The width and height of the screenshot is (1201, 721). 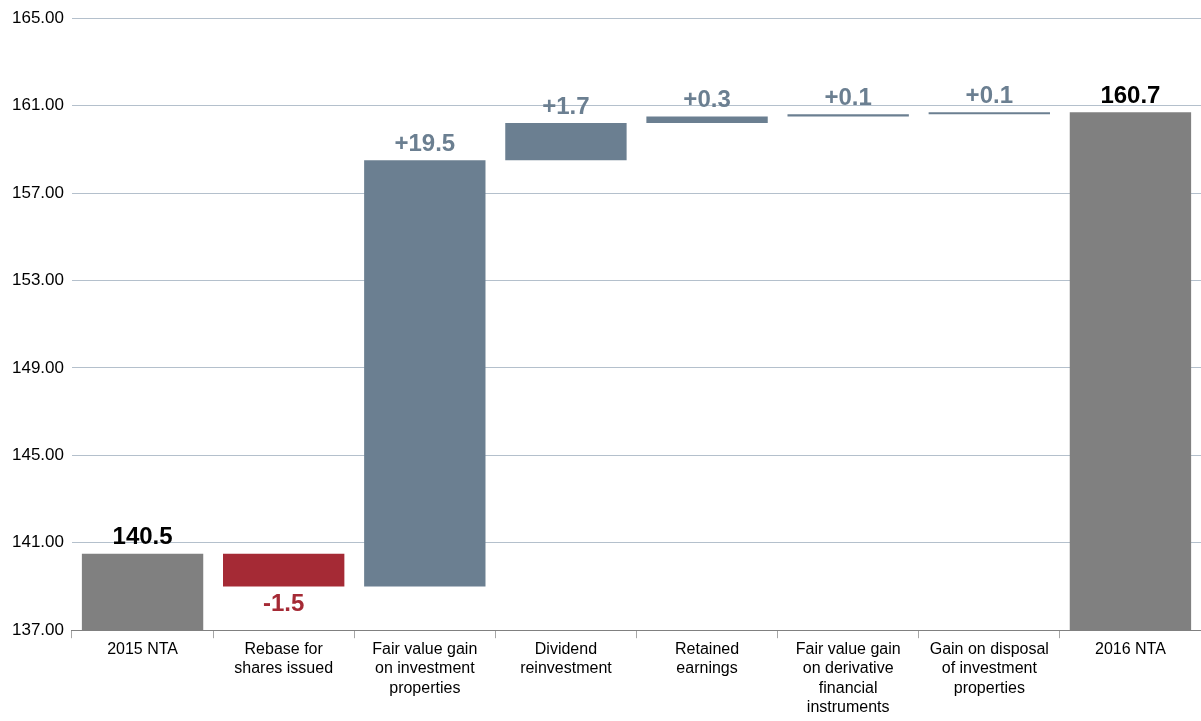 What do you see at coordinates (707, 99) in the screenshot?
I see `data-label: +0.3` at bounding box center [707, 99].